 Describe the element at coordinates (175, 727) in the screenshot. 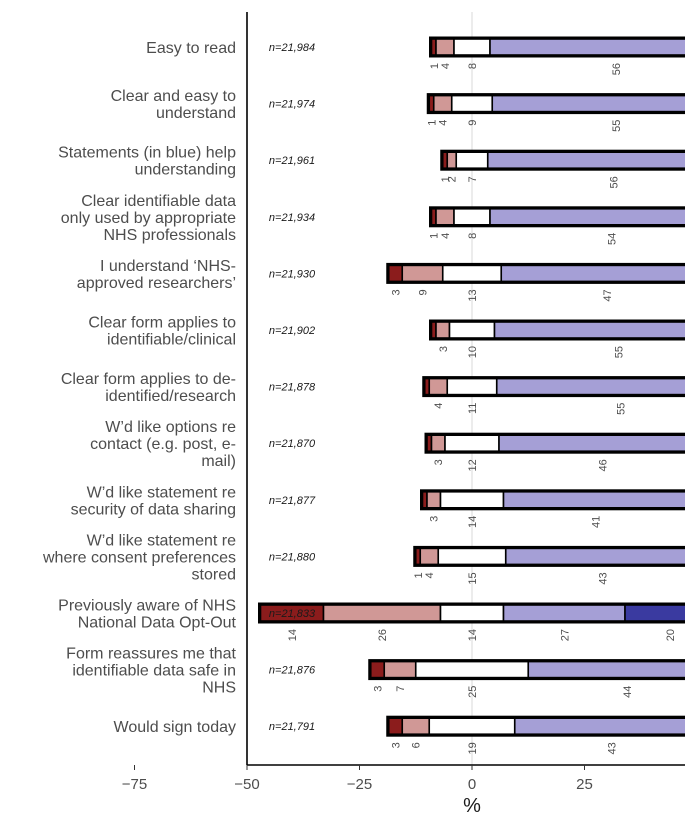

I see `category-label: Would sign today` at that location.